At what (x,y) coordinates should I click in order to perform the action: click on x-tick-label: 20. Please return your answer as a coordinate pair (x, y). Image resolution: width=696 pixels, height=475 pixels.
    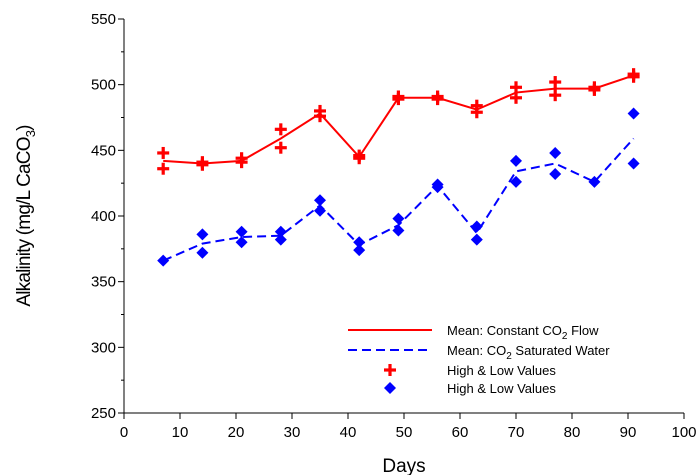
    Looking at the image, I should click on (236, 432).